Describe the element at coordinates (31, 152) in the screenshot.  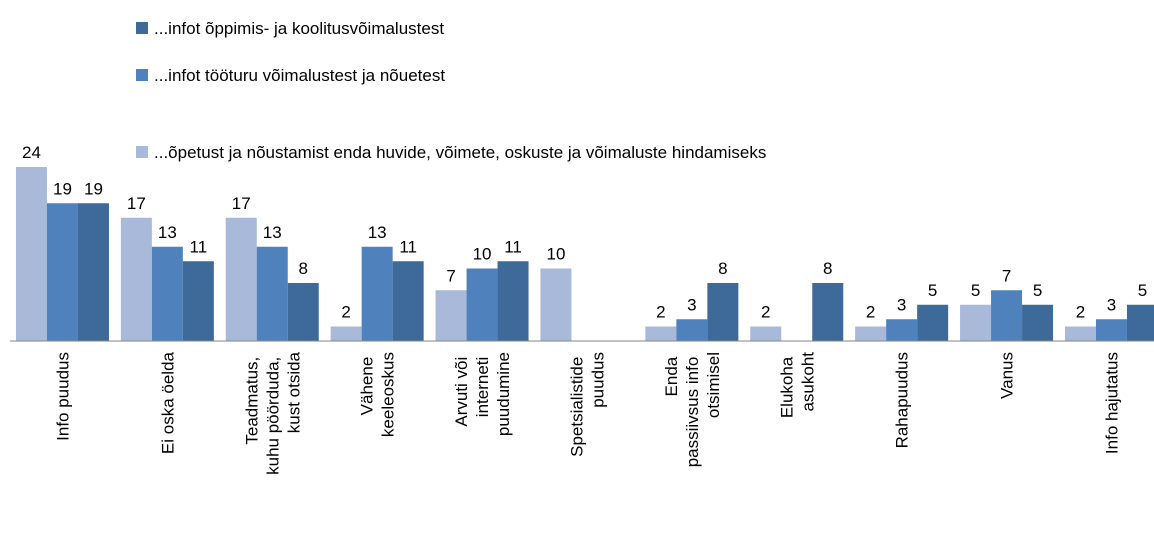
I see `value-label: 24` at that location.